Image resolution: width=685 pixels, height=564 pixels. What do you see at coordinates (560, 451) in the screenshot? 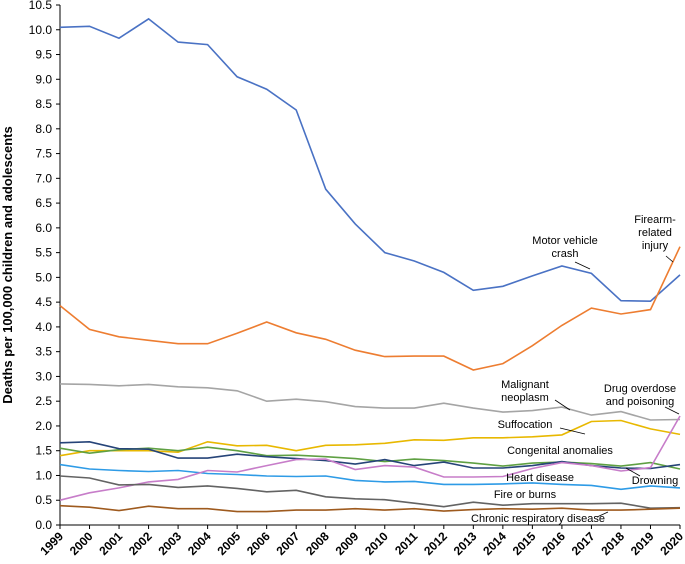
I see `series-label: Congenital anomalies` at bounding box center [560, 451].